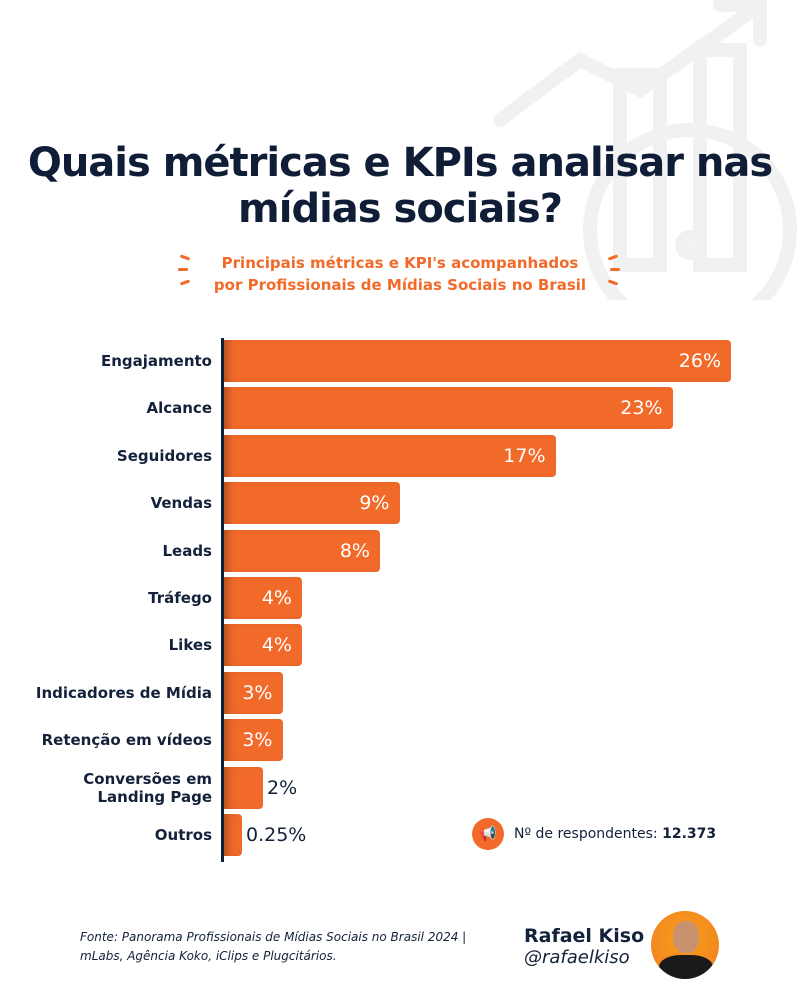 The image size is (800, 1000). I want to click on respondents-label: Nº de respondentes:, so click(586, 834).